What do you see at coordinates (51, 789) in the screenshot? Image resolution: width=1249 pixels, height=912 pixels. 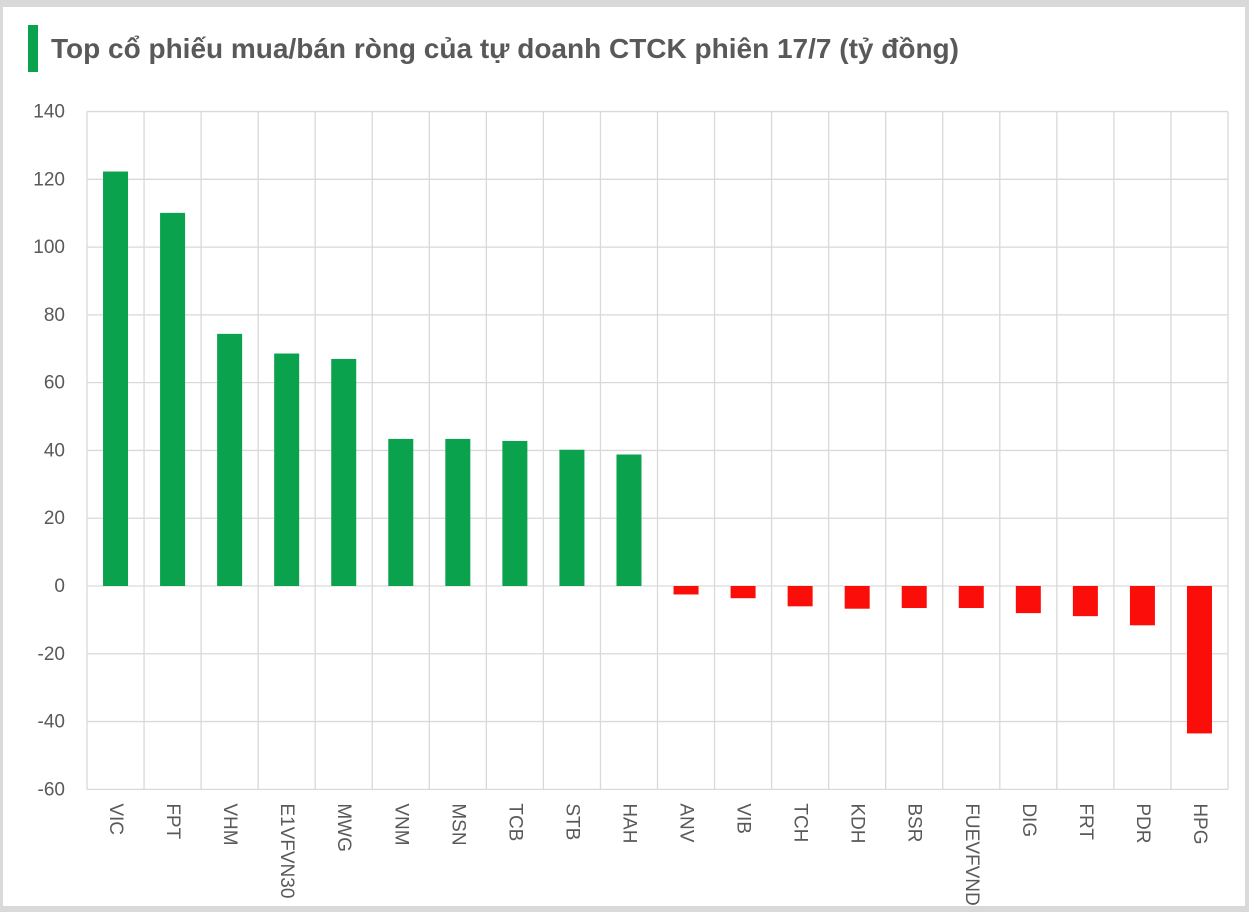 I see `y-tick-label: -60` at bounding box center [51, 789].